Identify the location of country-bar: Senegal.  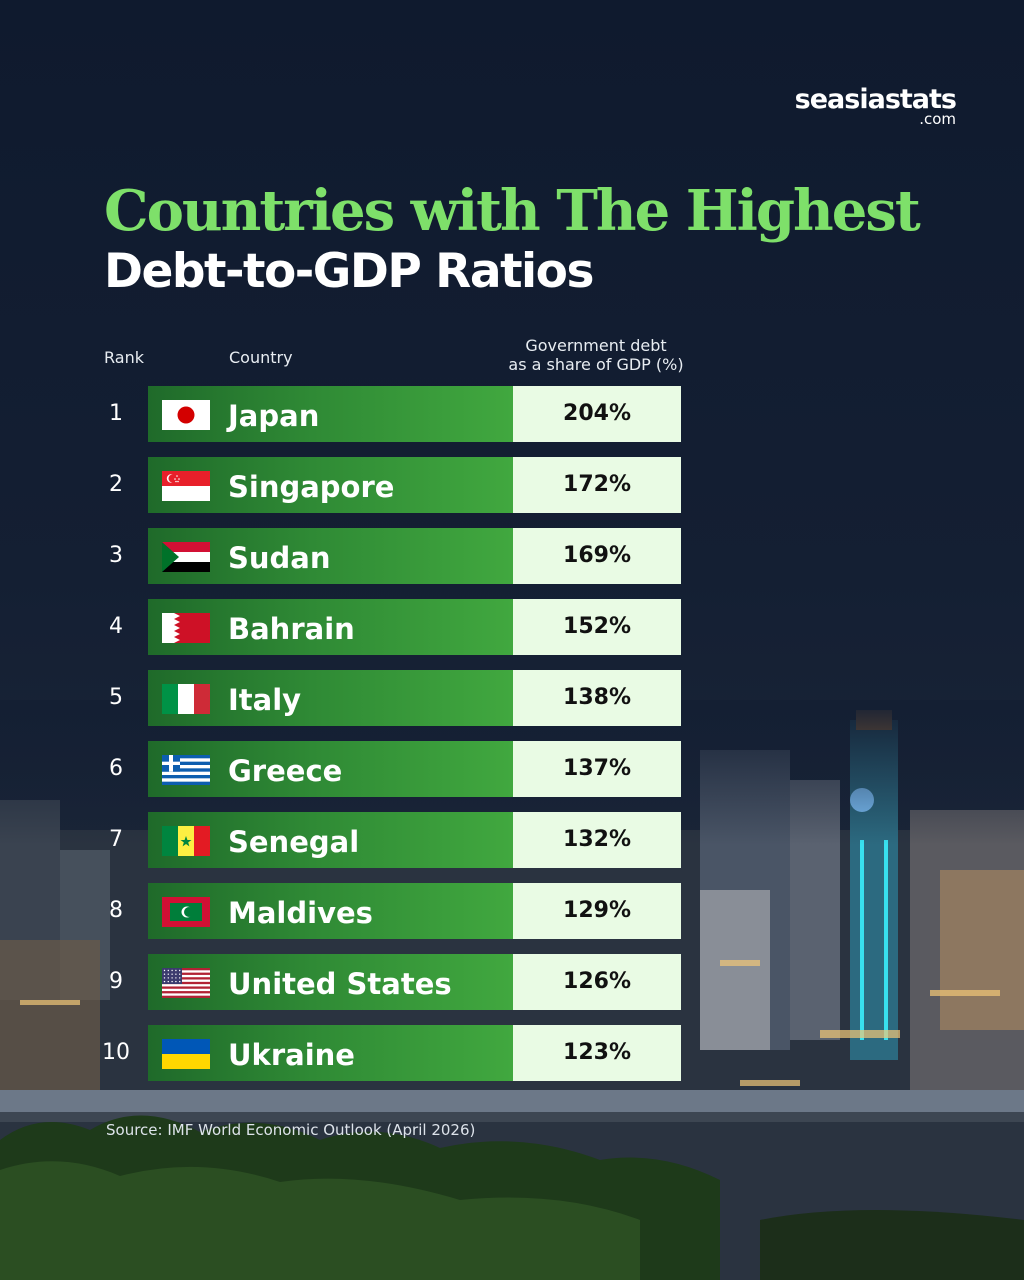
(330, 840).